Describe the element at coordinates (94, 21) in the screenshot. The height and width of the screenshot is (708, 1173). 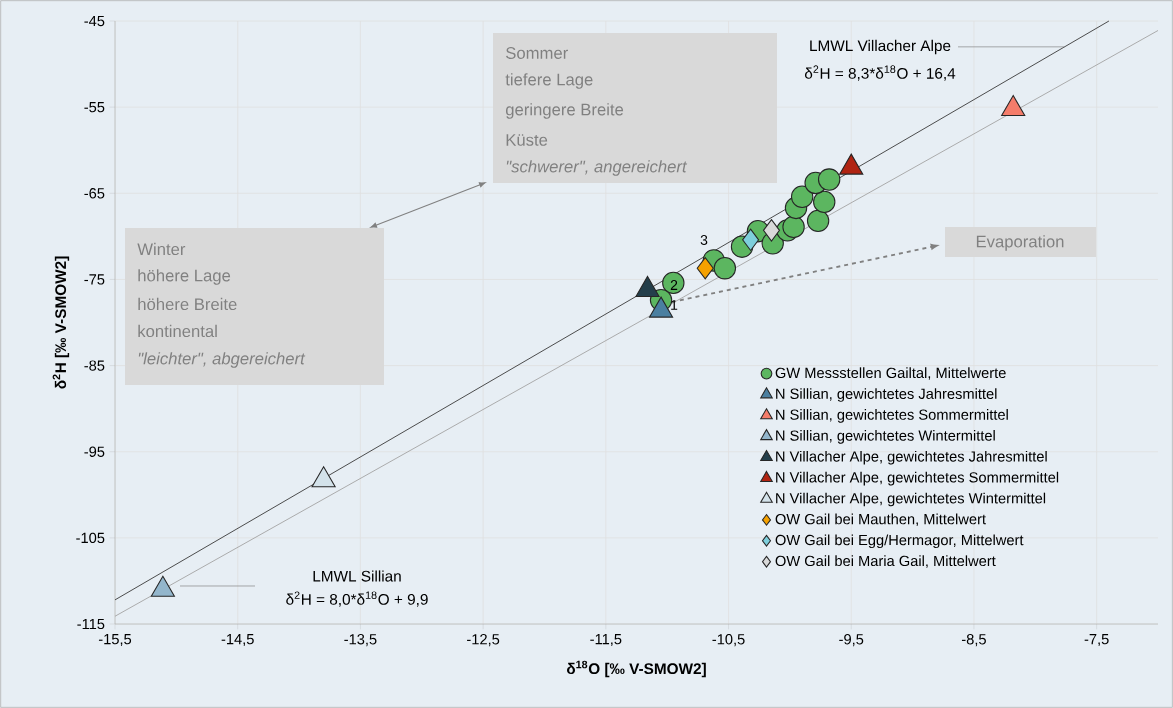
I see `y-tick-label: -45` at that location.